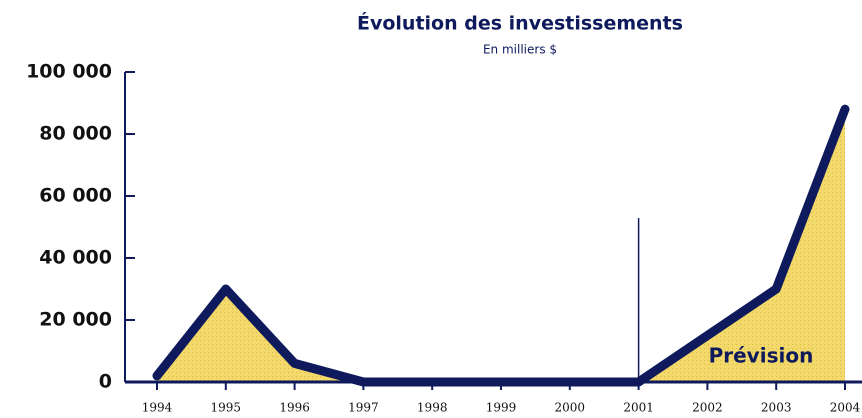 This screenshot has height=418, width=862. I want to click on x-tick-label: 1999, so click(501, 408).